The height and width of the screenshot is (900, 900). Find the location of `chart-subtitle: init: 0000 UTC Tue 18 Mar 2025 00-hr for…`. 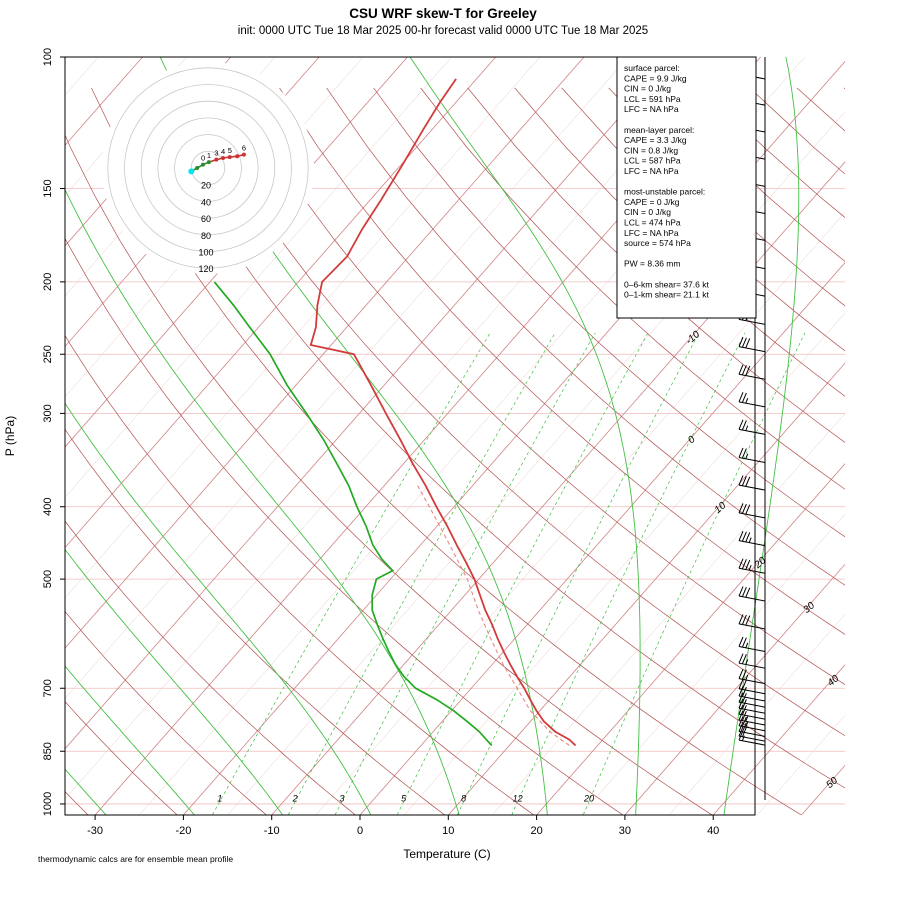

chart-subtitle: init: 0000 UTC Tue 18 Mar 2025 00-hr for… is located at coordinates (443, 31).